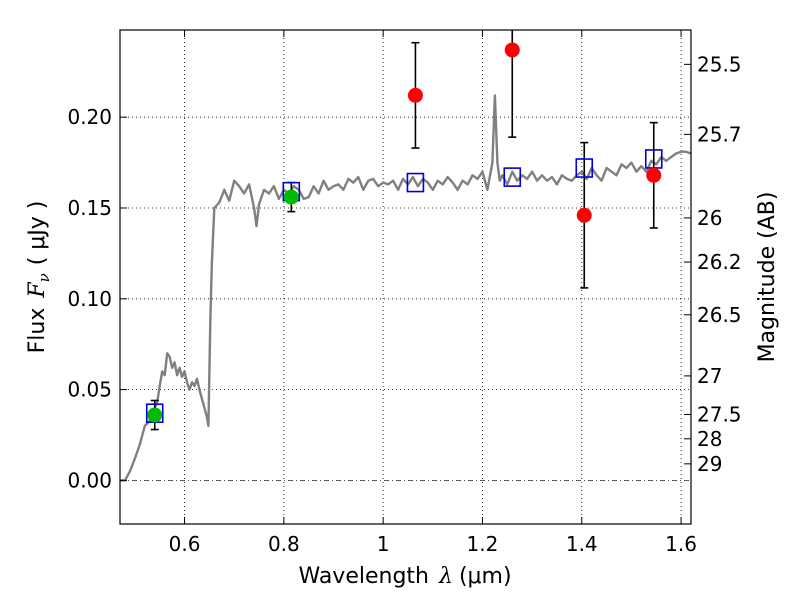 The height and width of the screenshot is (600, 800). Describe the element at coordinates (709, 439) in the screenshot. I see `y2-tick-label: 28` at that location.